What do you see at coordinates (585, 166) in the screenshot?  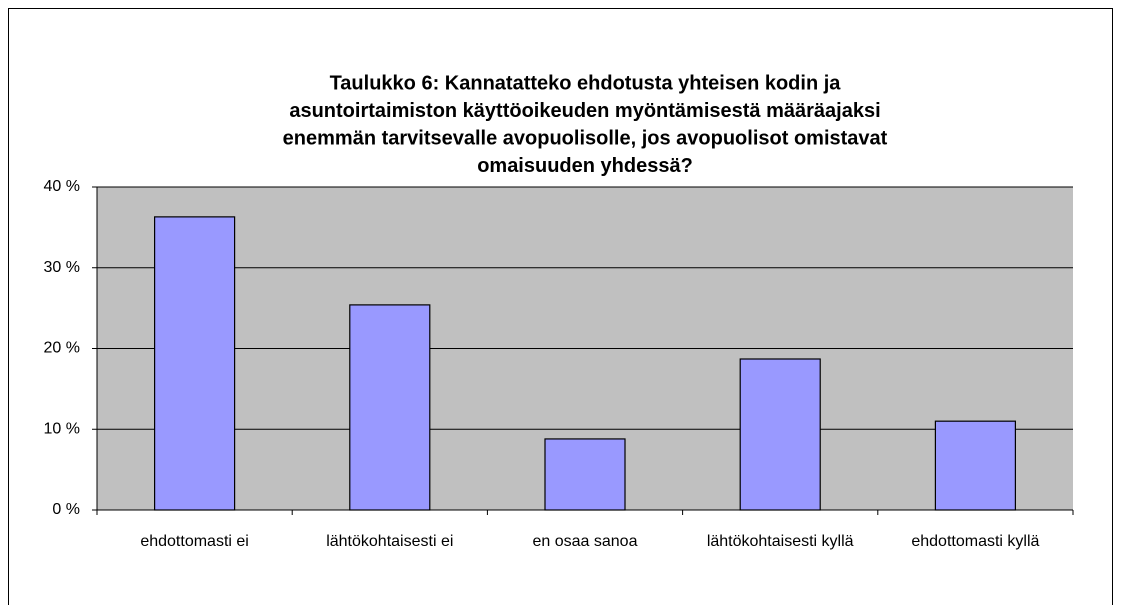 I see `chart-title: omaisuuden yhdessä?` at bounding box center [585, 166].